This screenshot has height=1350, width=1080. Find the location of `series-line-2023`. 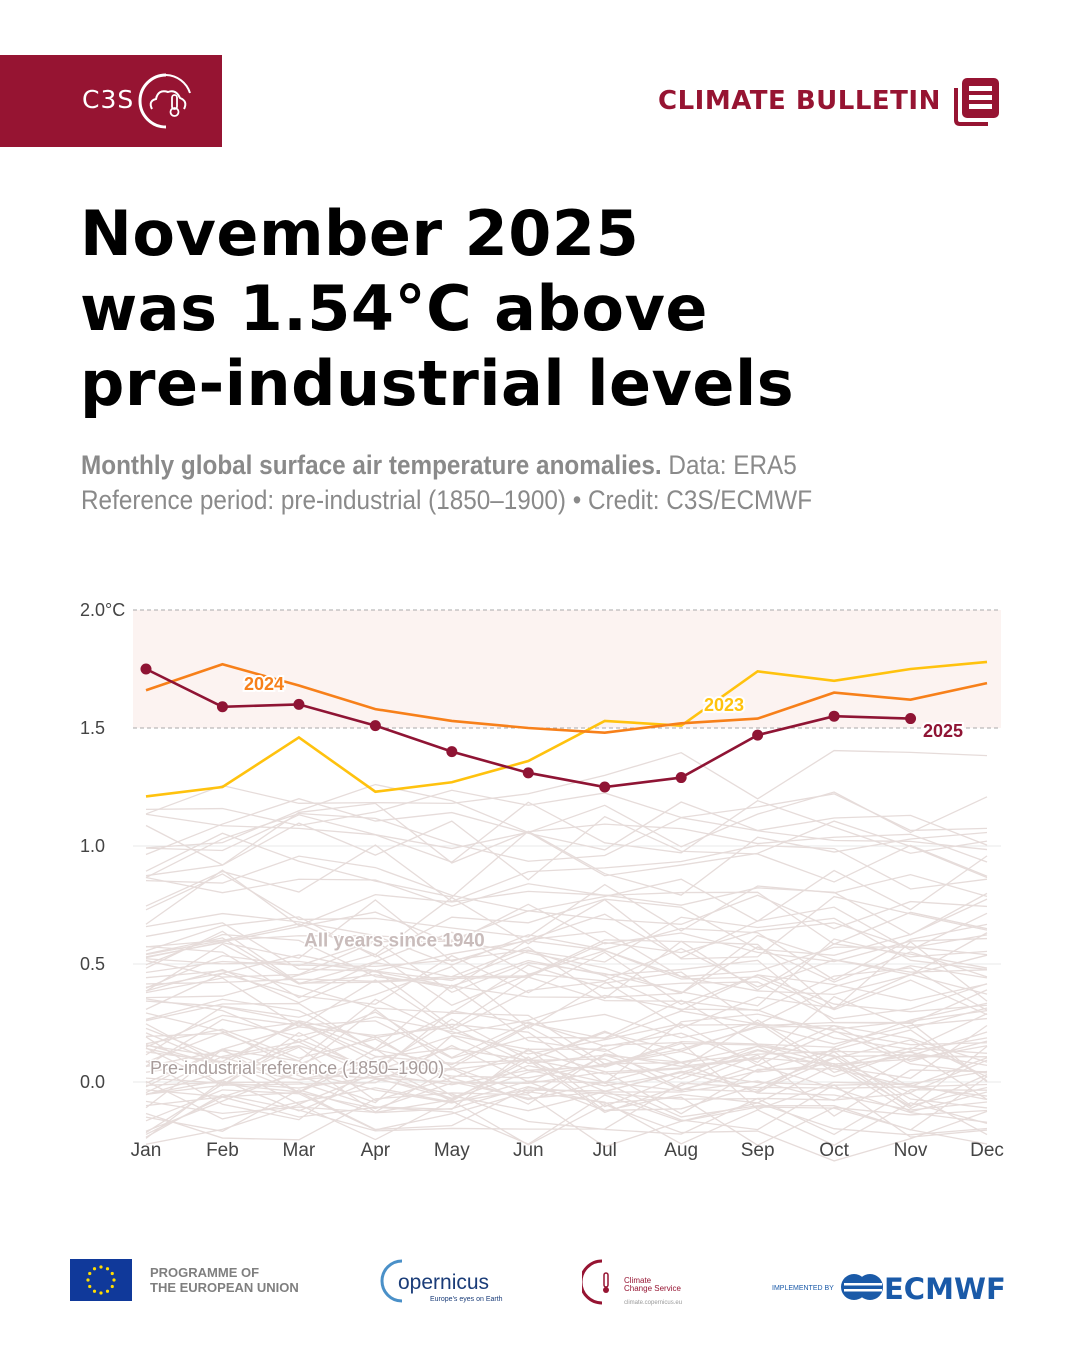

series-line-2023 is located at coordinates (566, 729).